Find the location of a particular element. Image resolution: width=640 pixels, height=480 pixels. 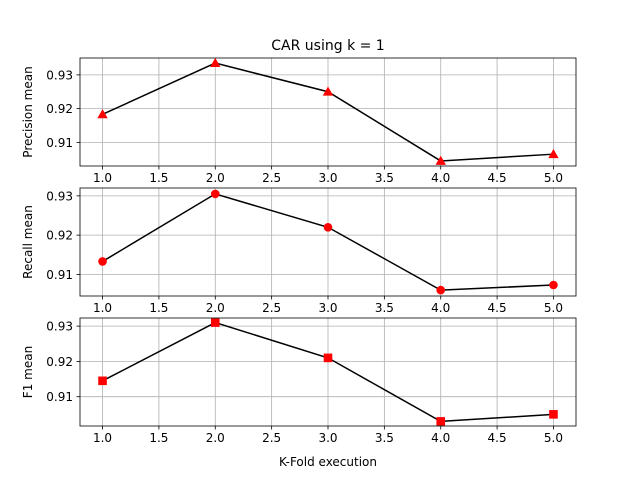

y-axis-label: F1 mean is located at coordinates (28, 372).